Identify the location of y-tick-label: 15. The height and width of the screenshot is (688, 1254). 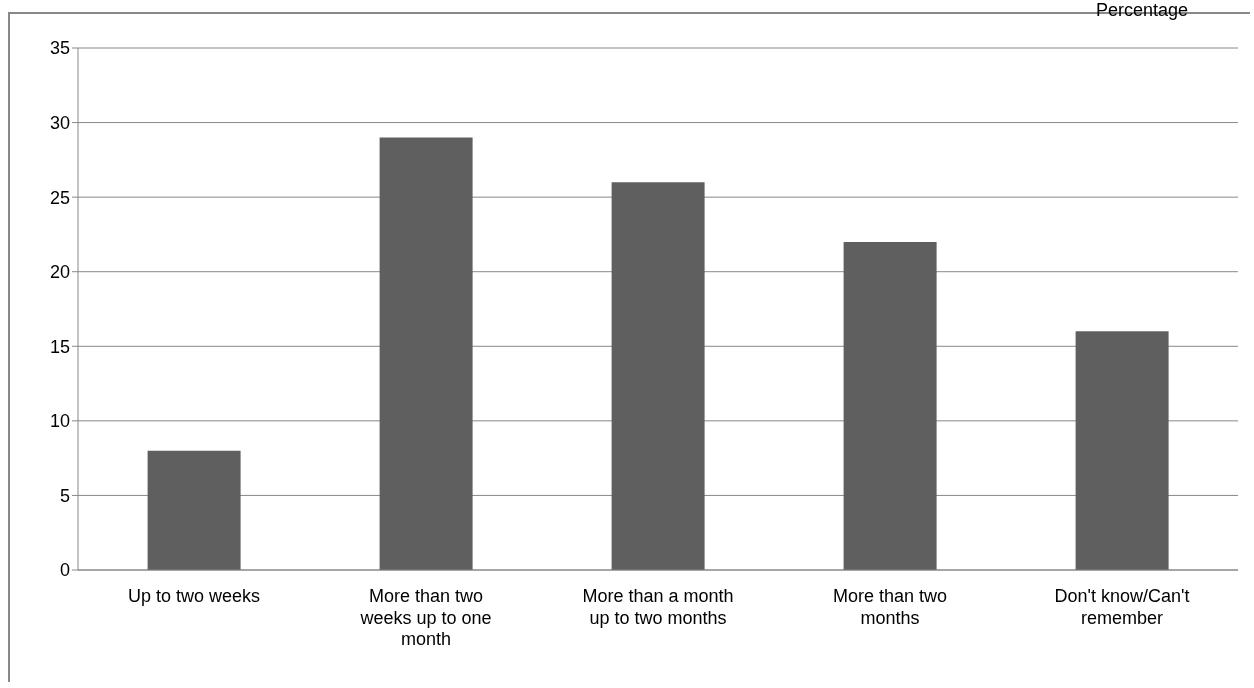
(59, 346).